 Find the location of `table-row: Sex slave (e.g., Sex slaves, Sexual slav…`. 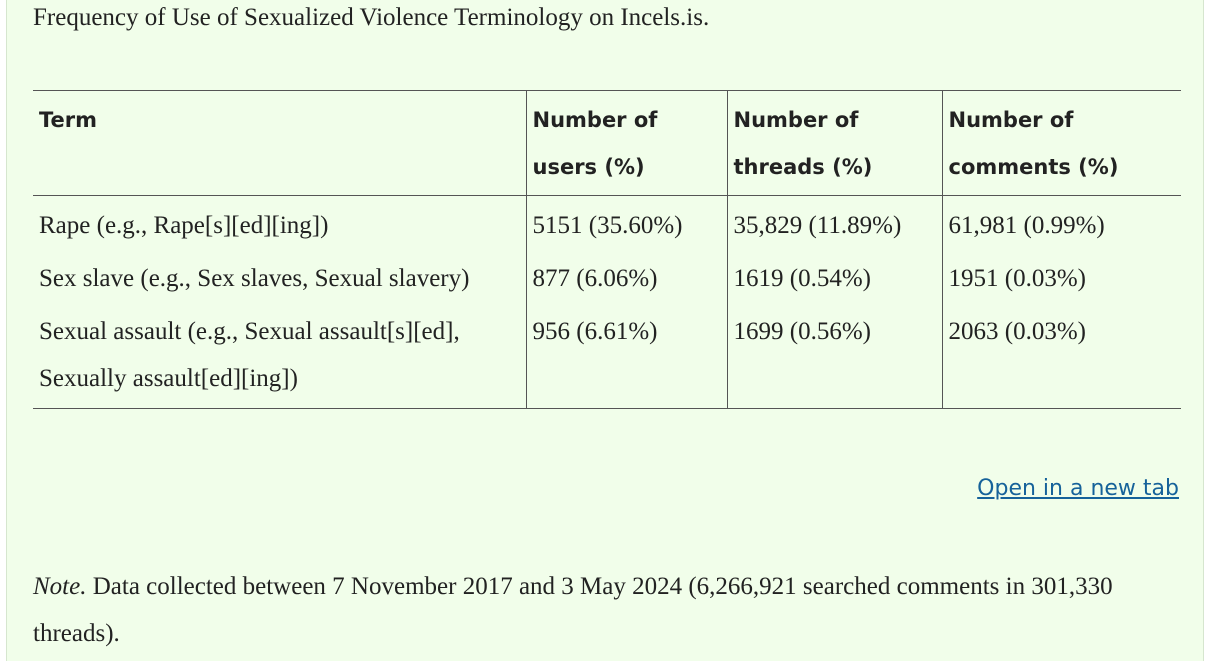

table-row: Sex slave (e.g., Sex slaves, Sexual slav… is located at coordinates (607, 275).